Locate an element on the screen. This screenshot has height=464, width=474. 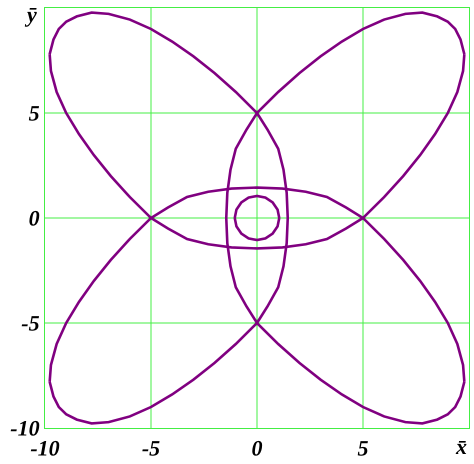
x-tick-label: -5 is located at coordinates (151, 447).